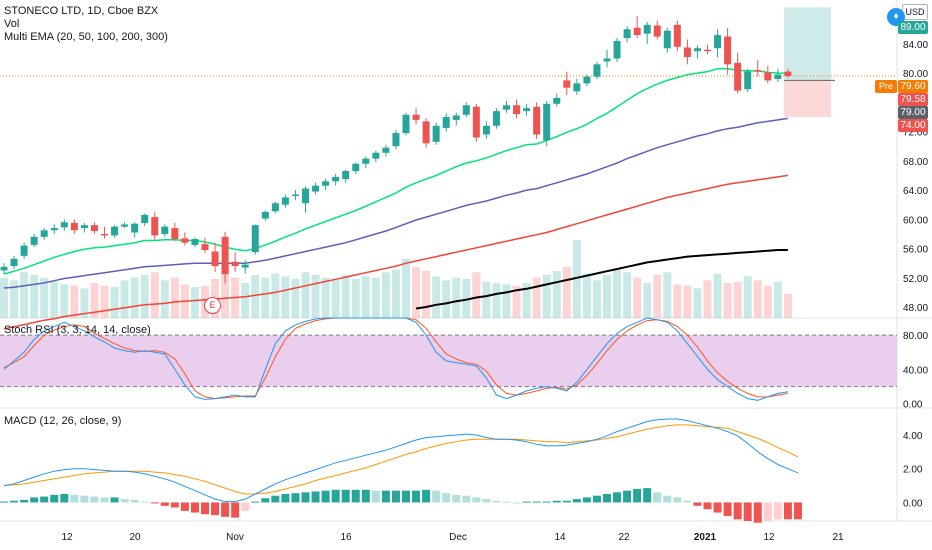 This screenshot has width=932, height=550. What do you see at coordinates (913, 112) in the screenshot?
I see `entry-price-tag: 79.00` at bounding box center [913, 112].